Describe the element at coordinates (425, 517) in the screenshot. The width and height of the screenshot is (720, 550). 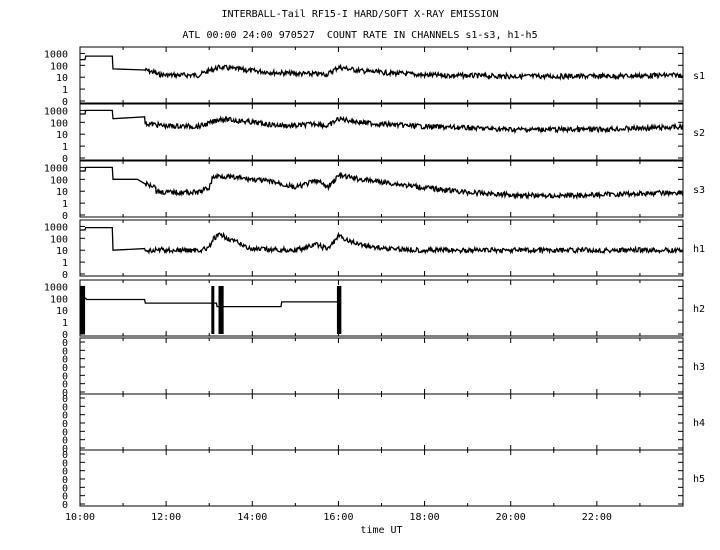
I see `x-tick-label: 18:00` at that location.